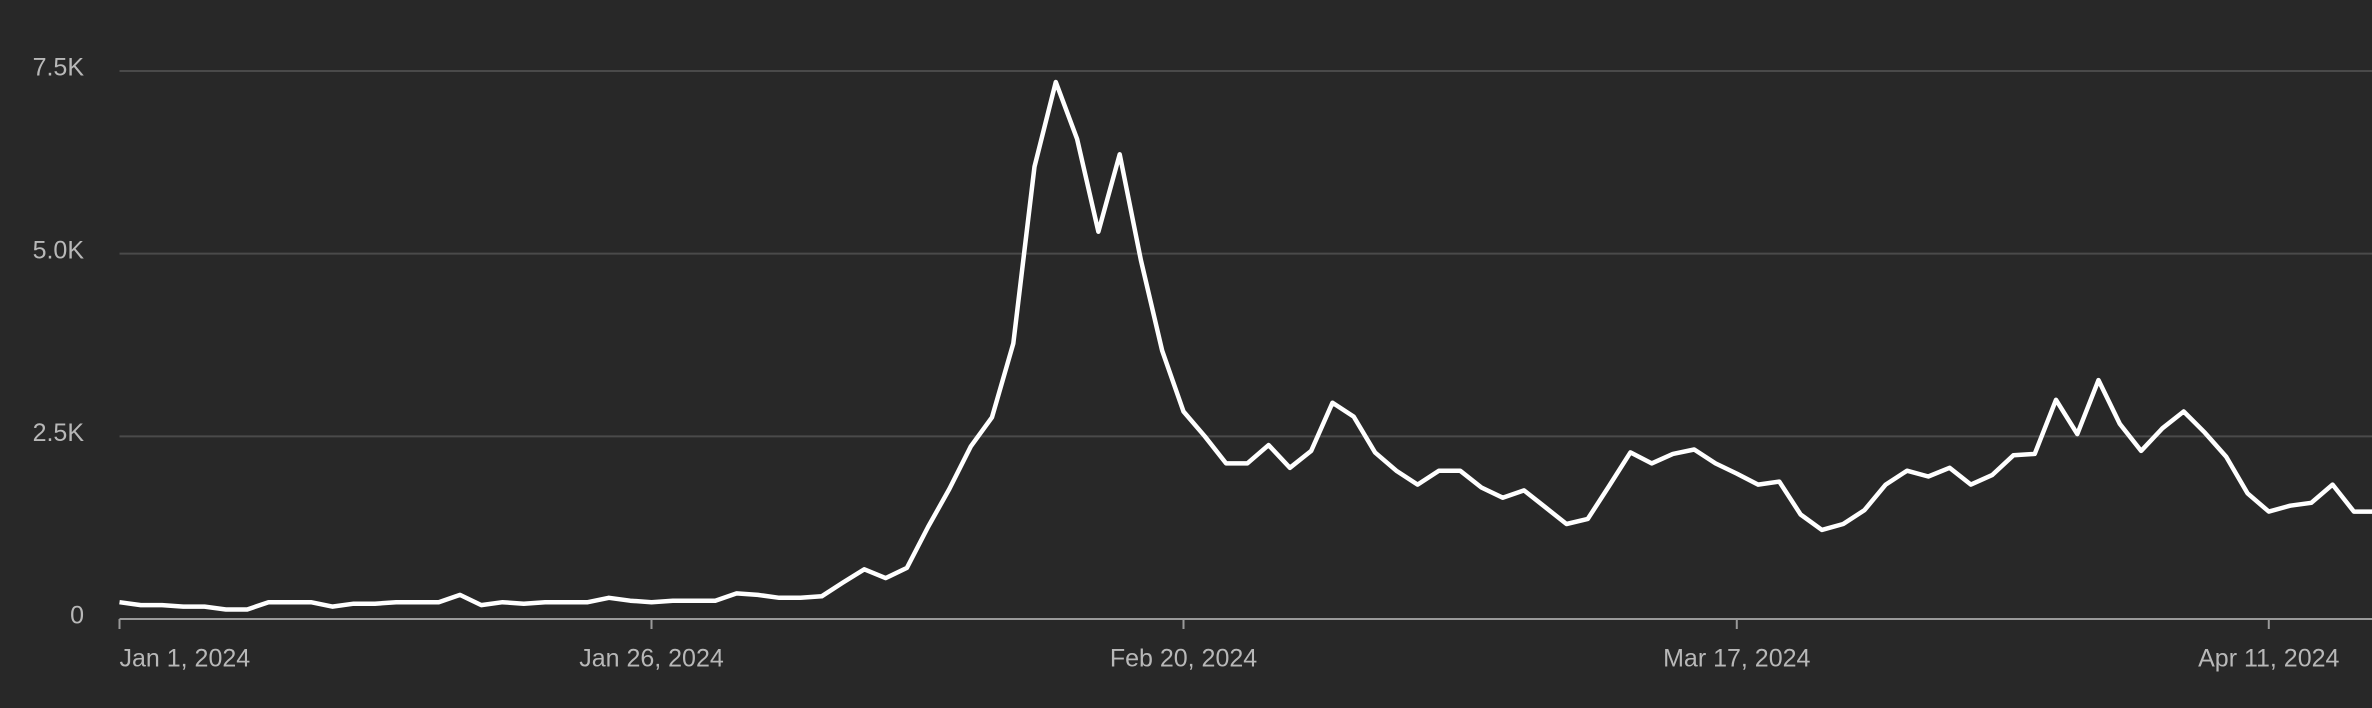 The image size is (2372, 708). I want to click on x-tick-label: Mar 17, 2024, so click(1736, 659).